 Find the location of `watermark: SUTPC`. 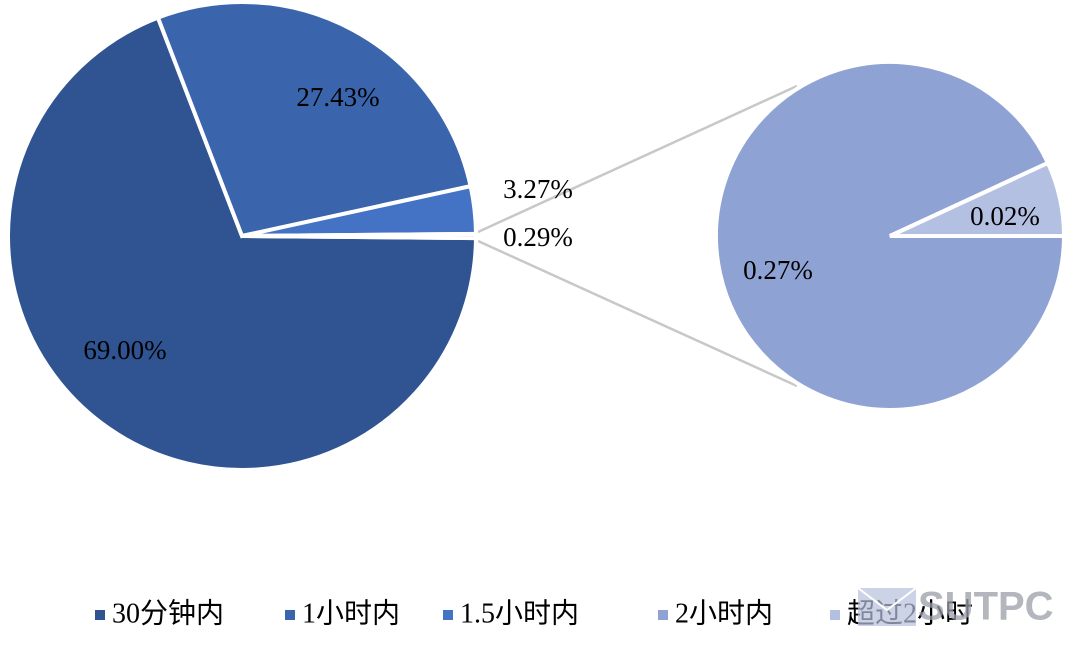

watermark: SUTPC is located at coordinates (986, 607).